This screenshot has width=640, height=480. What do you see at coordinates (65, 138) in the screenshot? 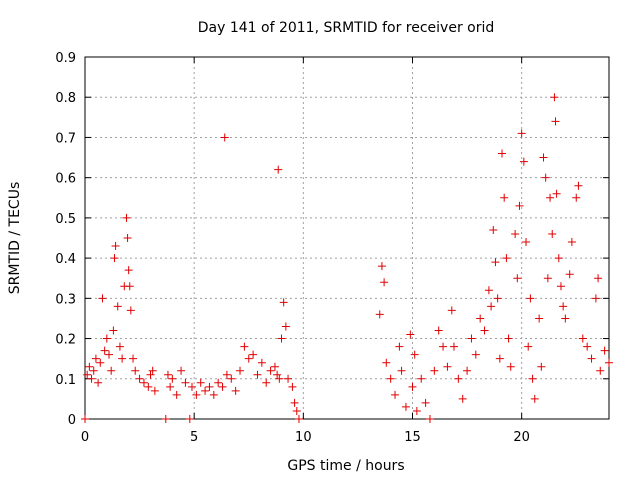
I see `y-tick-label: 0.7` at bounding box center [65, 138].